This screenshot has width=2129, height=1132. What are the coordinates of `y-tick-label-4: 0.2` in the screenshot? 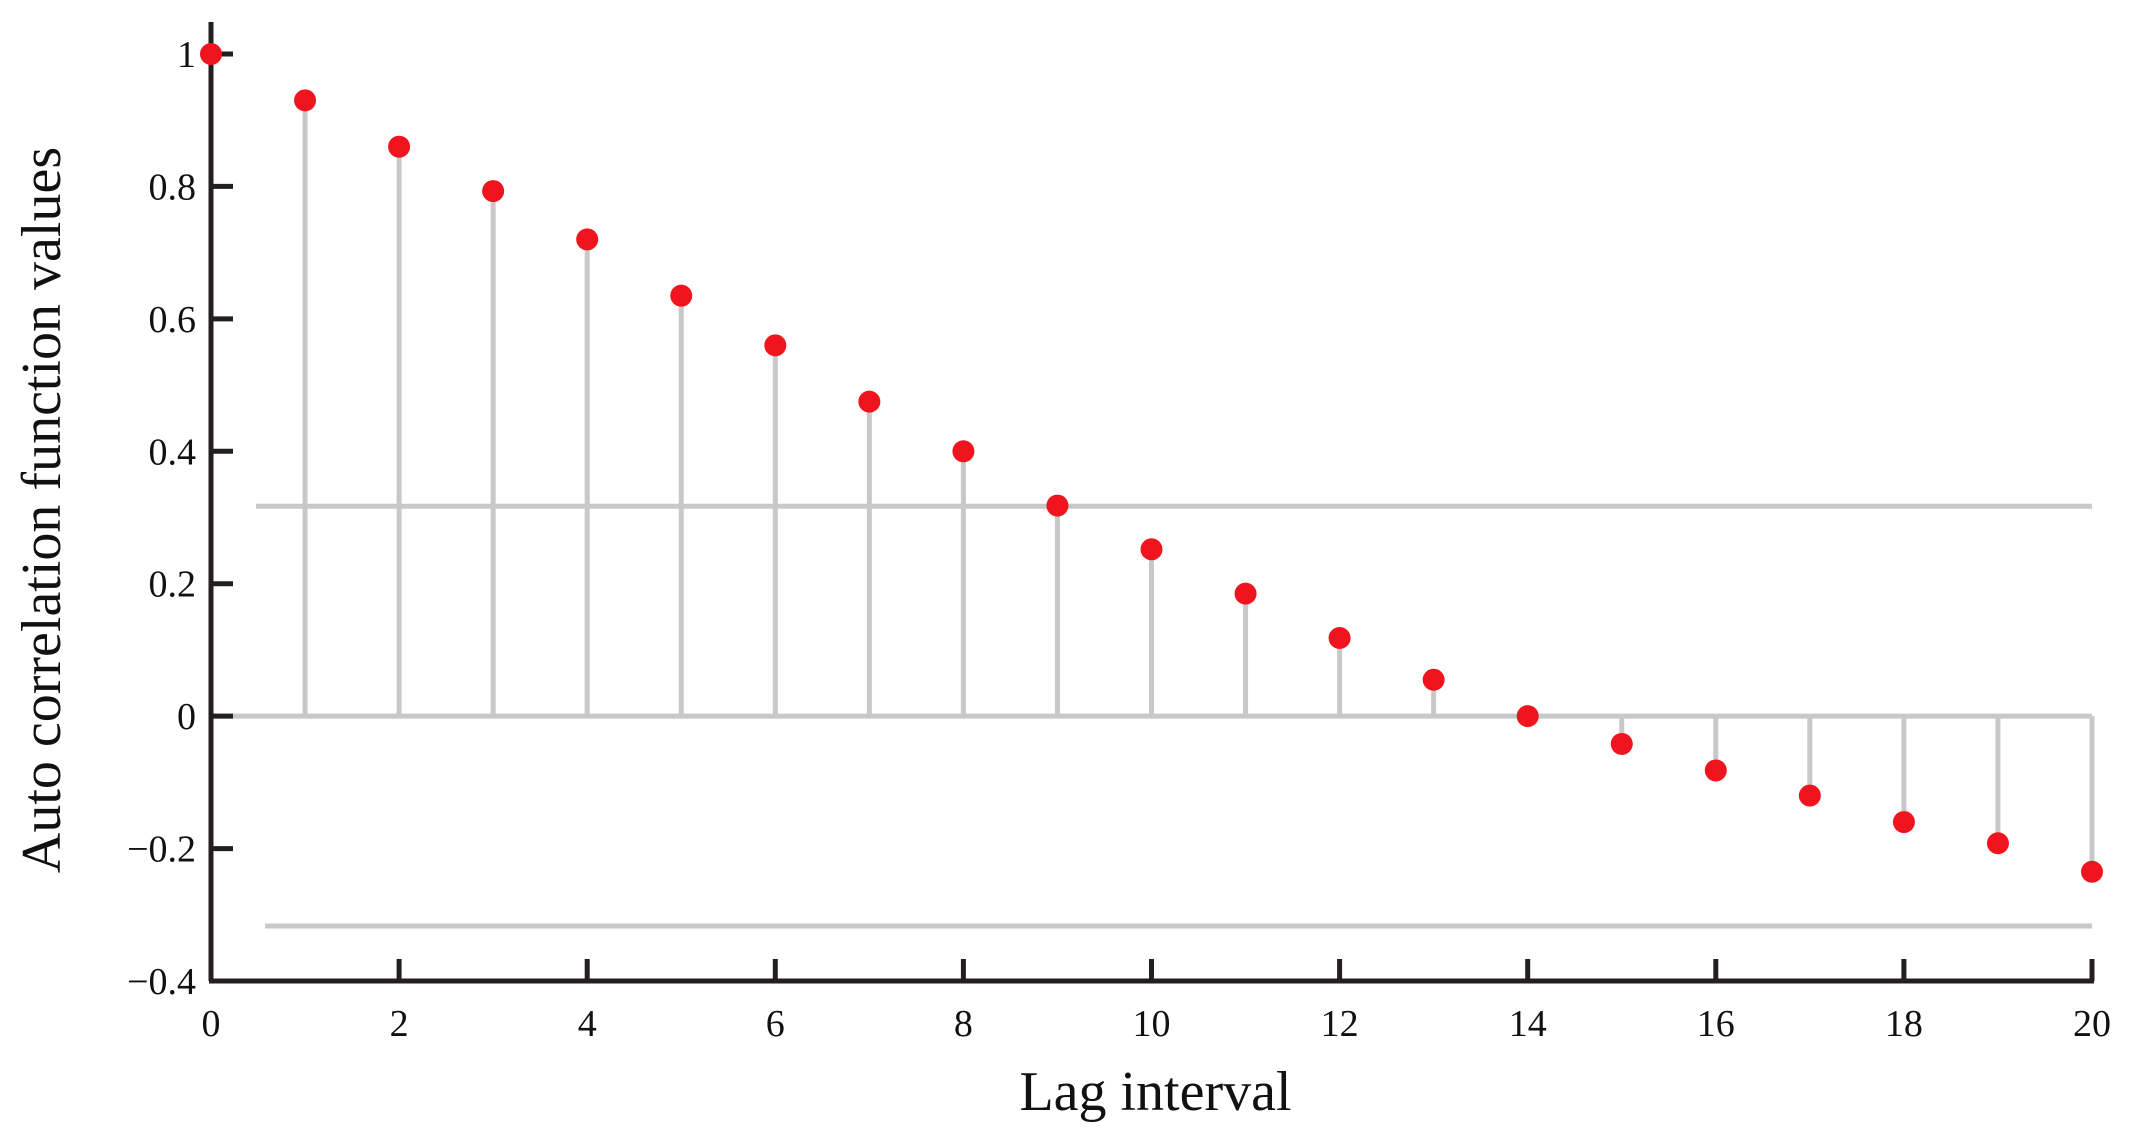 It's located at (173, 585).